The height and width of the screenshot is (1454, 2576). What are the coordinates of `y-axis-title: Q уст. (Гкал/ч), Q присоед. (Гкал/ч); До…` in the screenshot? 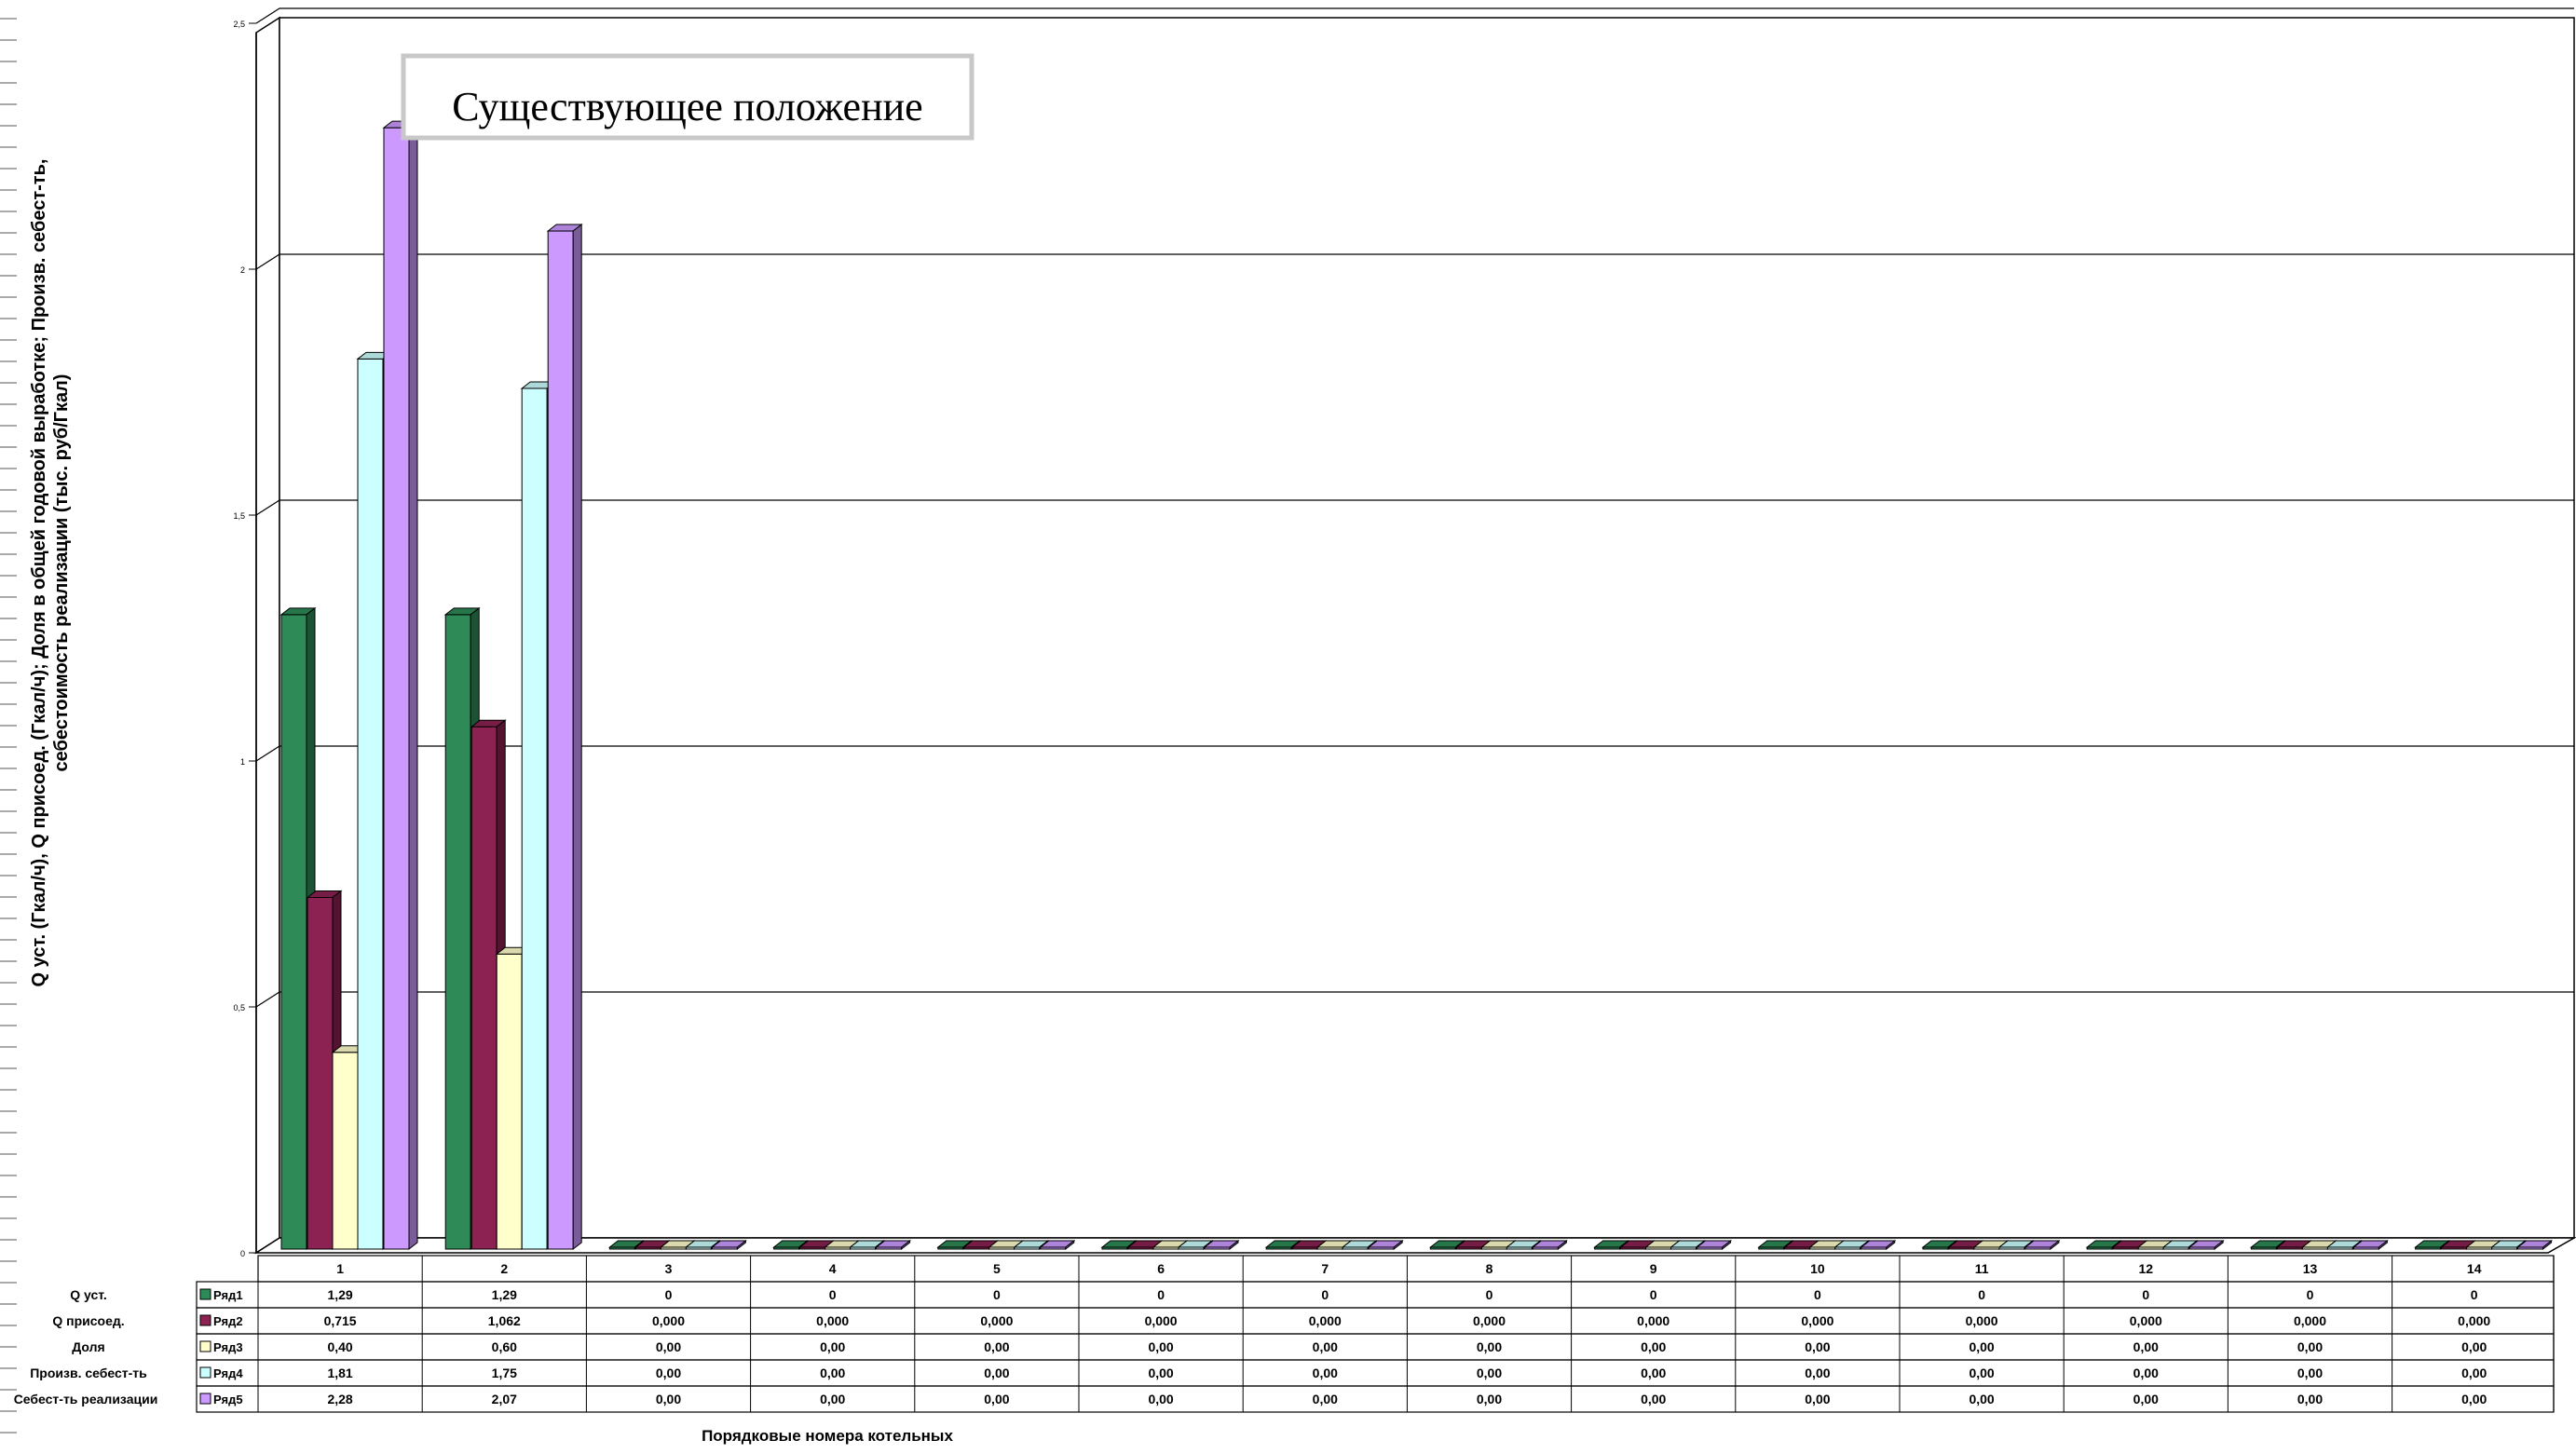 It's located at (50, 573).